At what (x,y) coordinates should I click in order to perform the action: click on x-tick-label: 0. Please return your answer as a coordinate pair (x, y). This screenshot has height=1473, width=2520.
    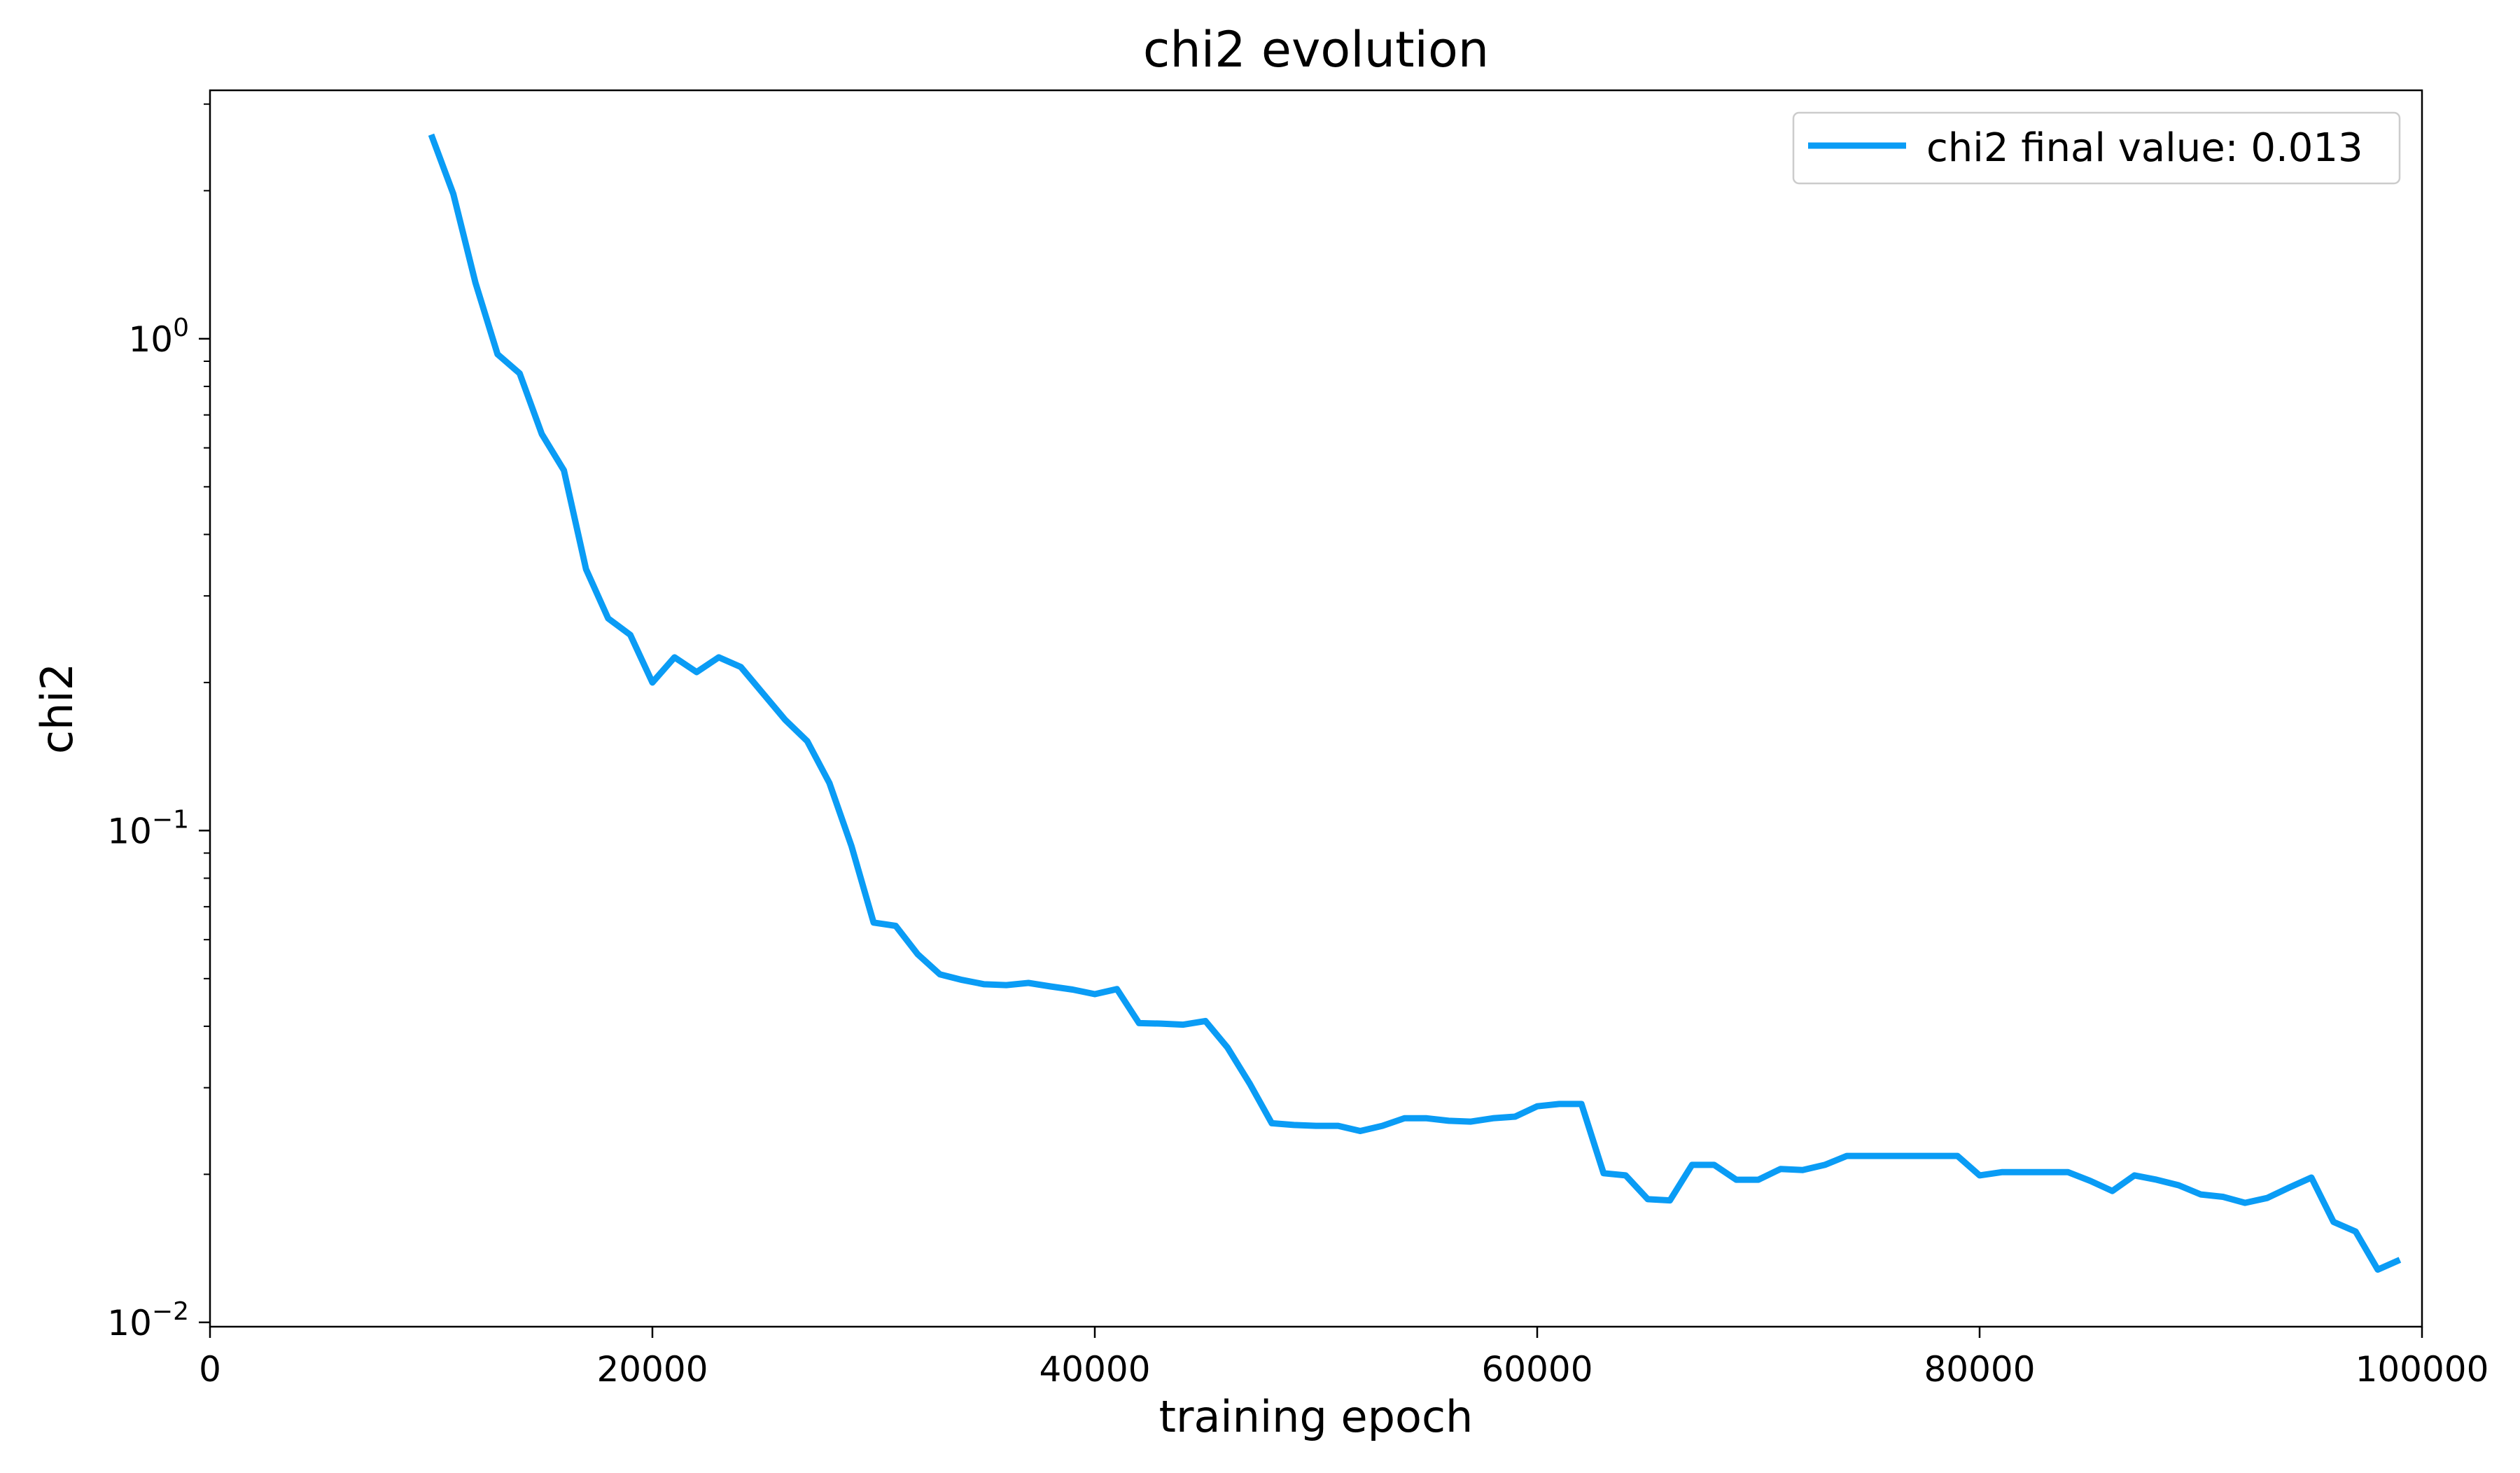
    Looking at the image, I should click on (210, 1369).